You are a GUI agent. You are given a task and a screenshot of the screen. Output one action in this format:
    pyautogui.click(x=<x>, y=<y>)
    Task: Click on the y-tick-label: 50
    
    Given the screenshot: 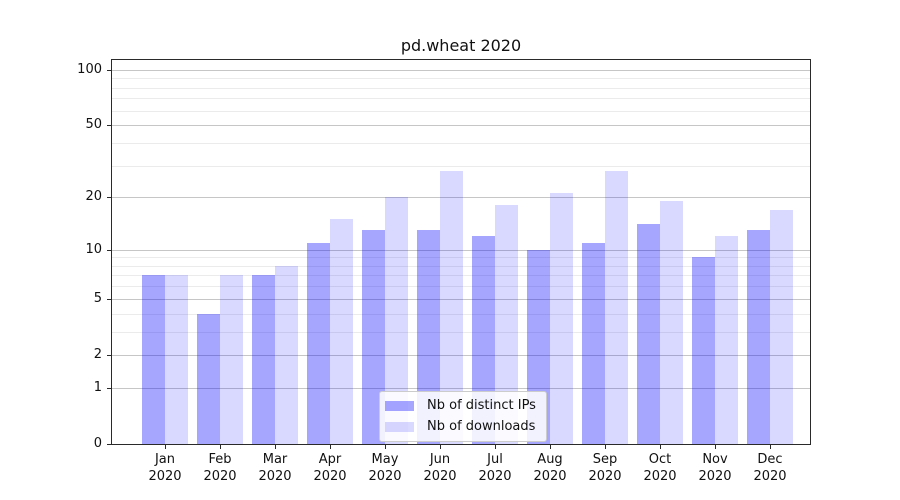 What is the action you would take?
    pyautogui.click(x=93, y=125)
    